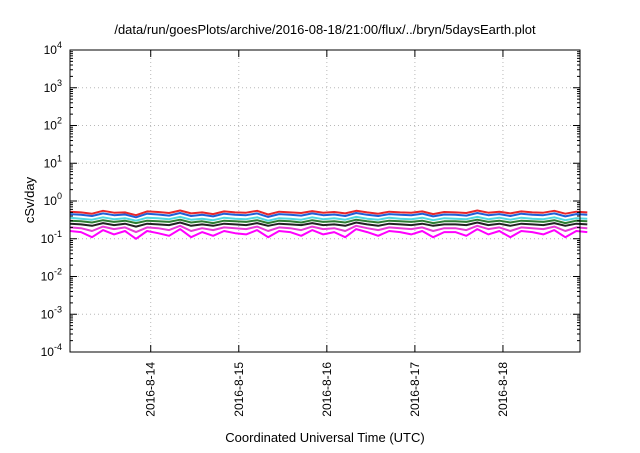  I want to click on y-tick-label: 10³, so click(53, 86).